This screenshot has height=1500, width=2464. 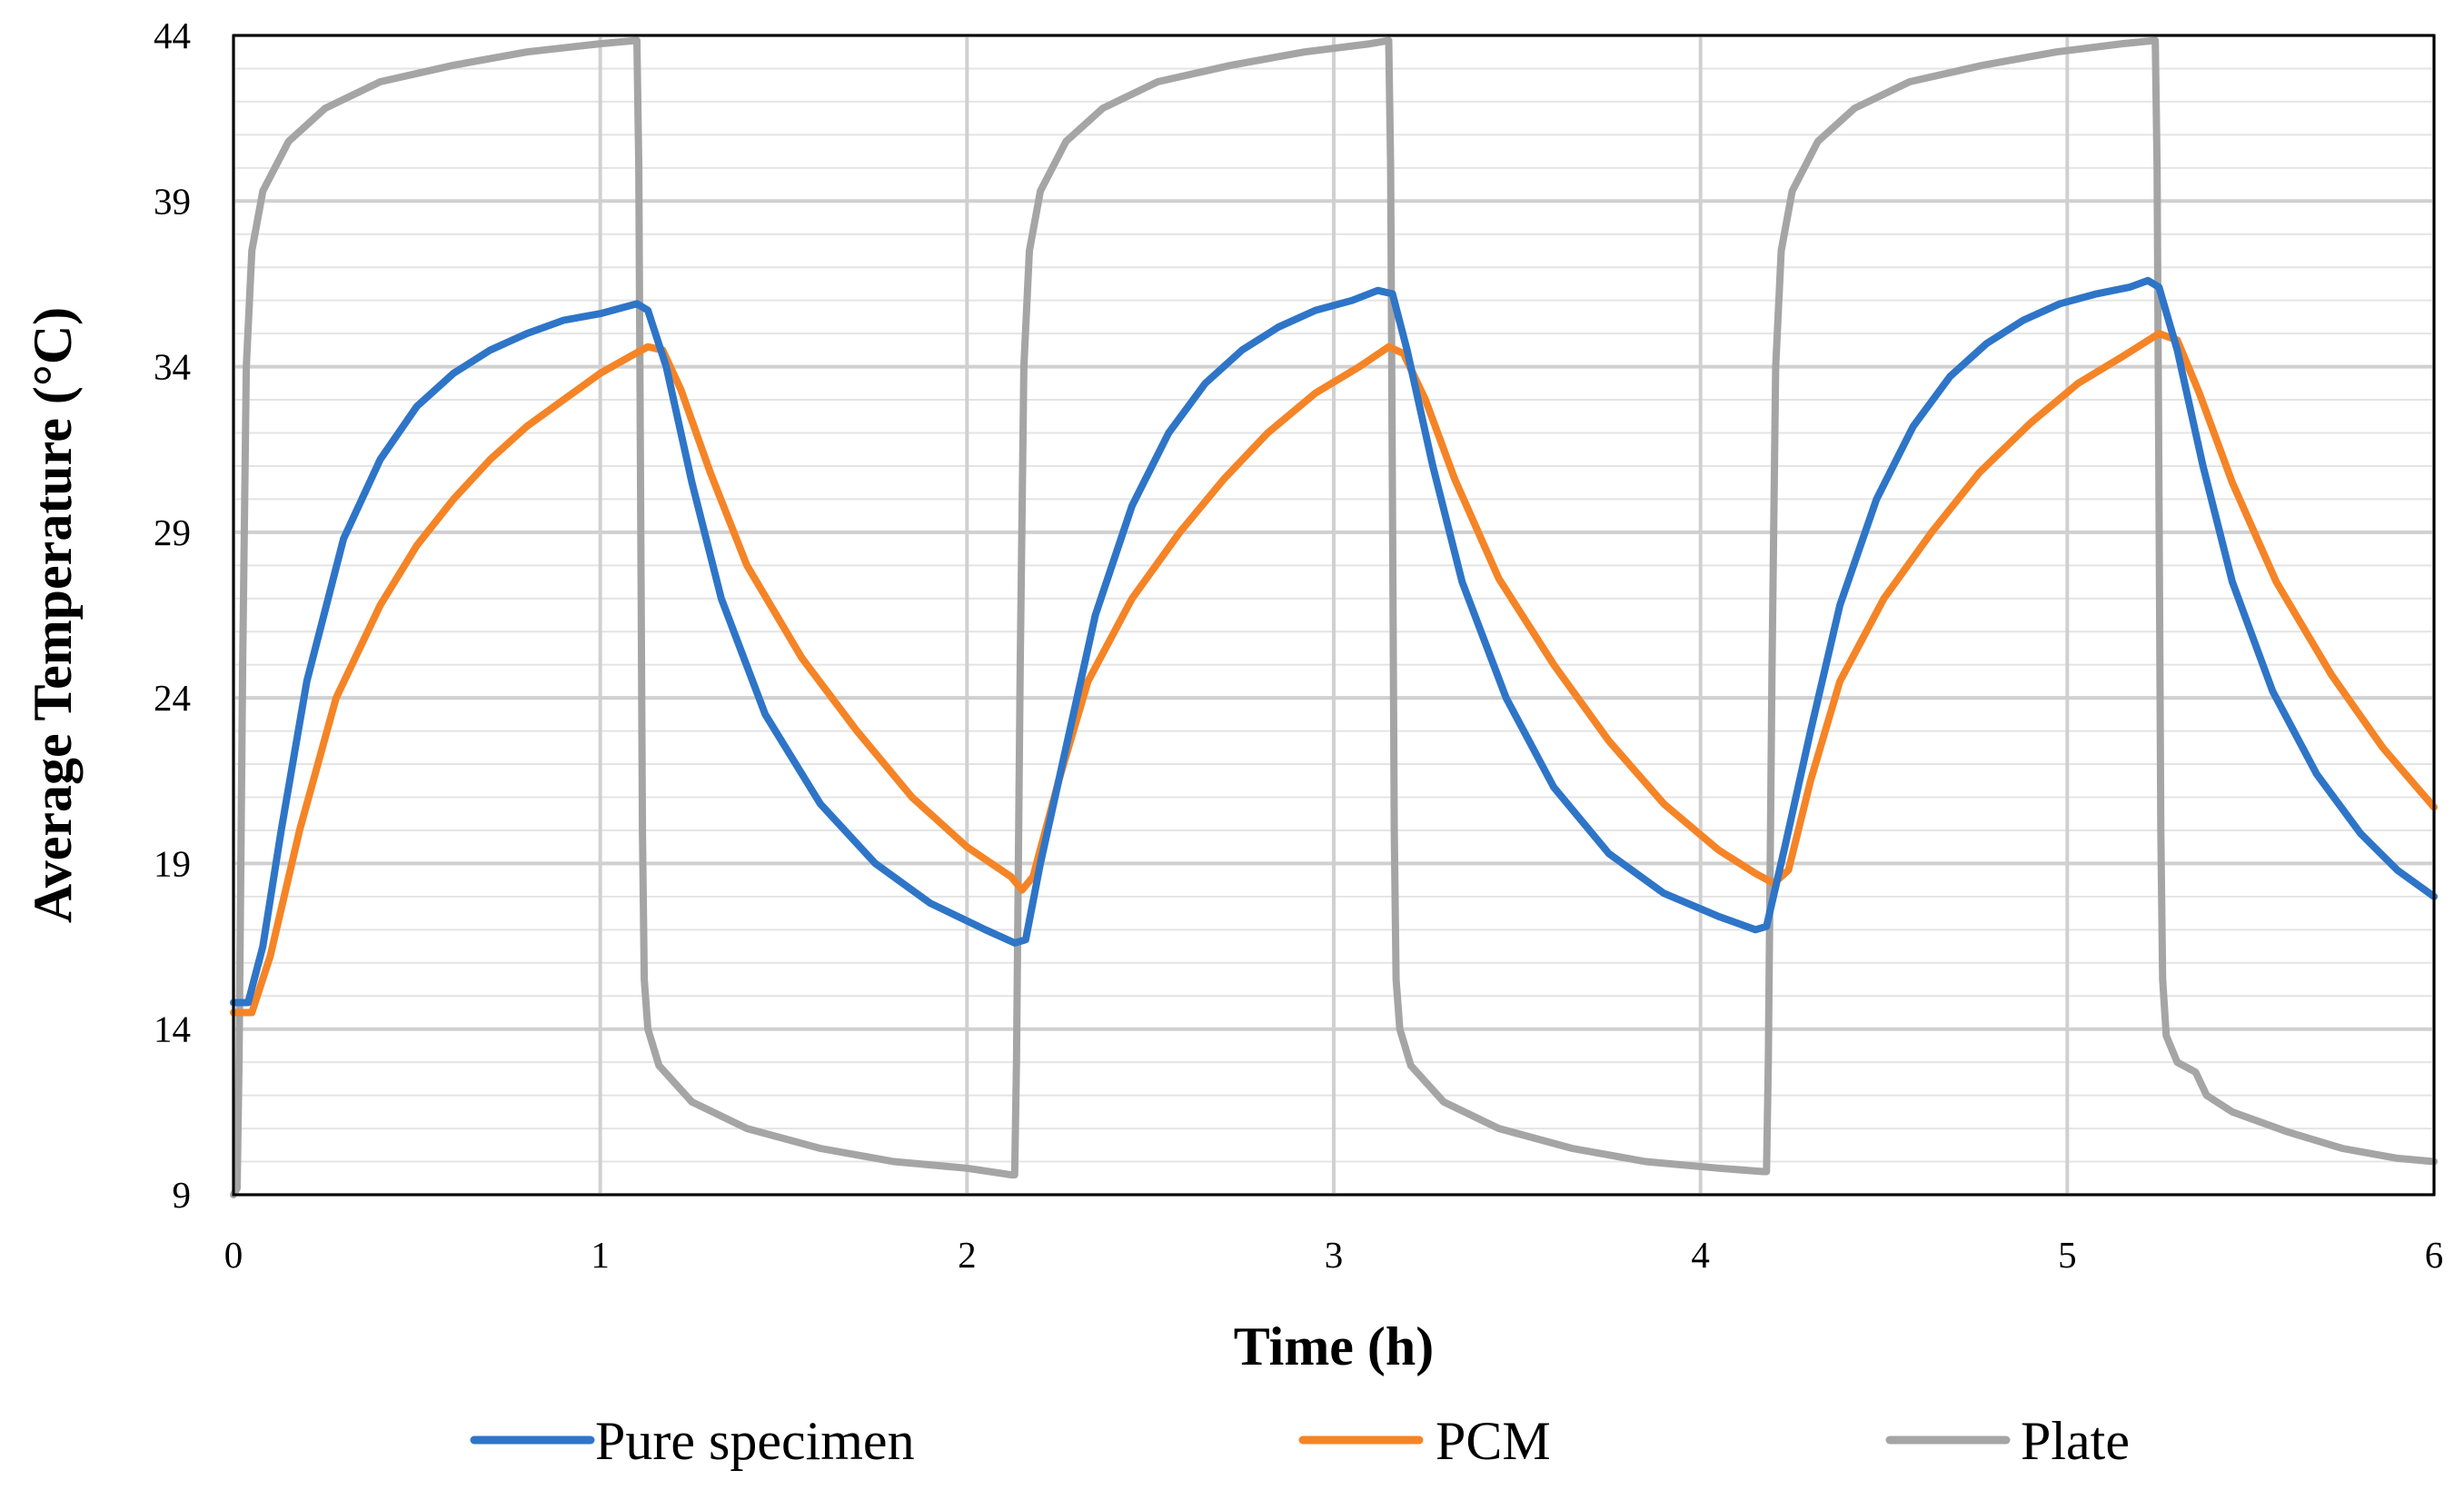 I want to click on x-tick-label: 6, so click(x=2434, y=1255).